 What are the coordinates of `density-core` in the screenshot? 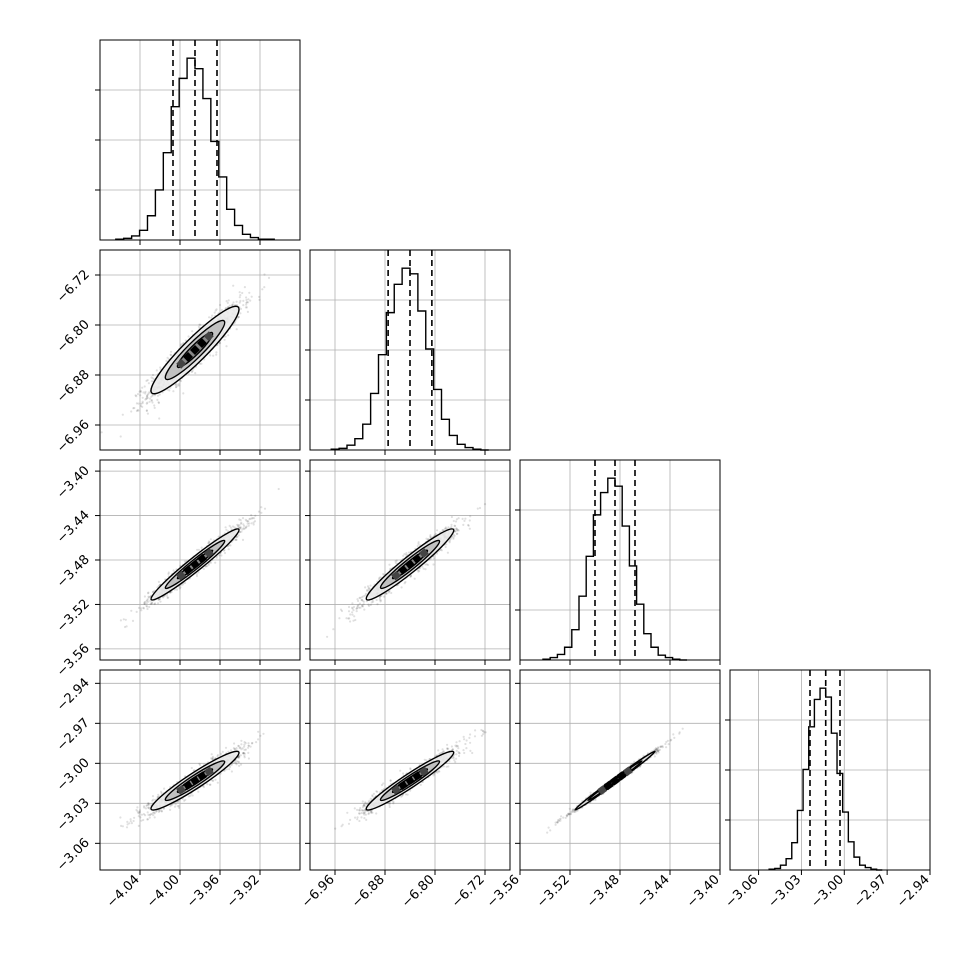 It's located at (195, 564).